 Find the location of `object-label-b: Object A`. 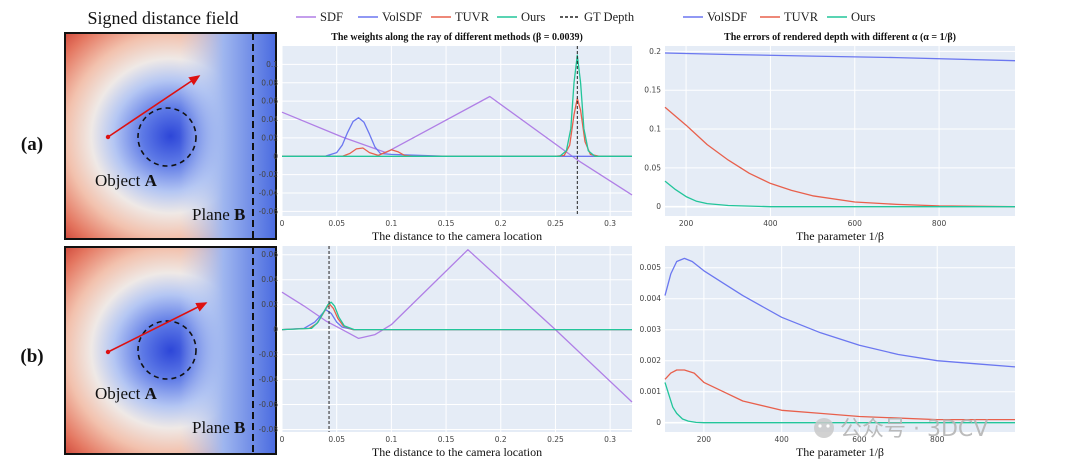

object-label-b: Object A is located at coordinates (126, 393).